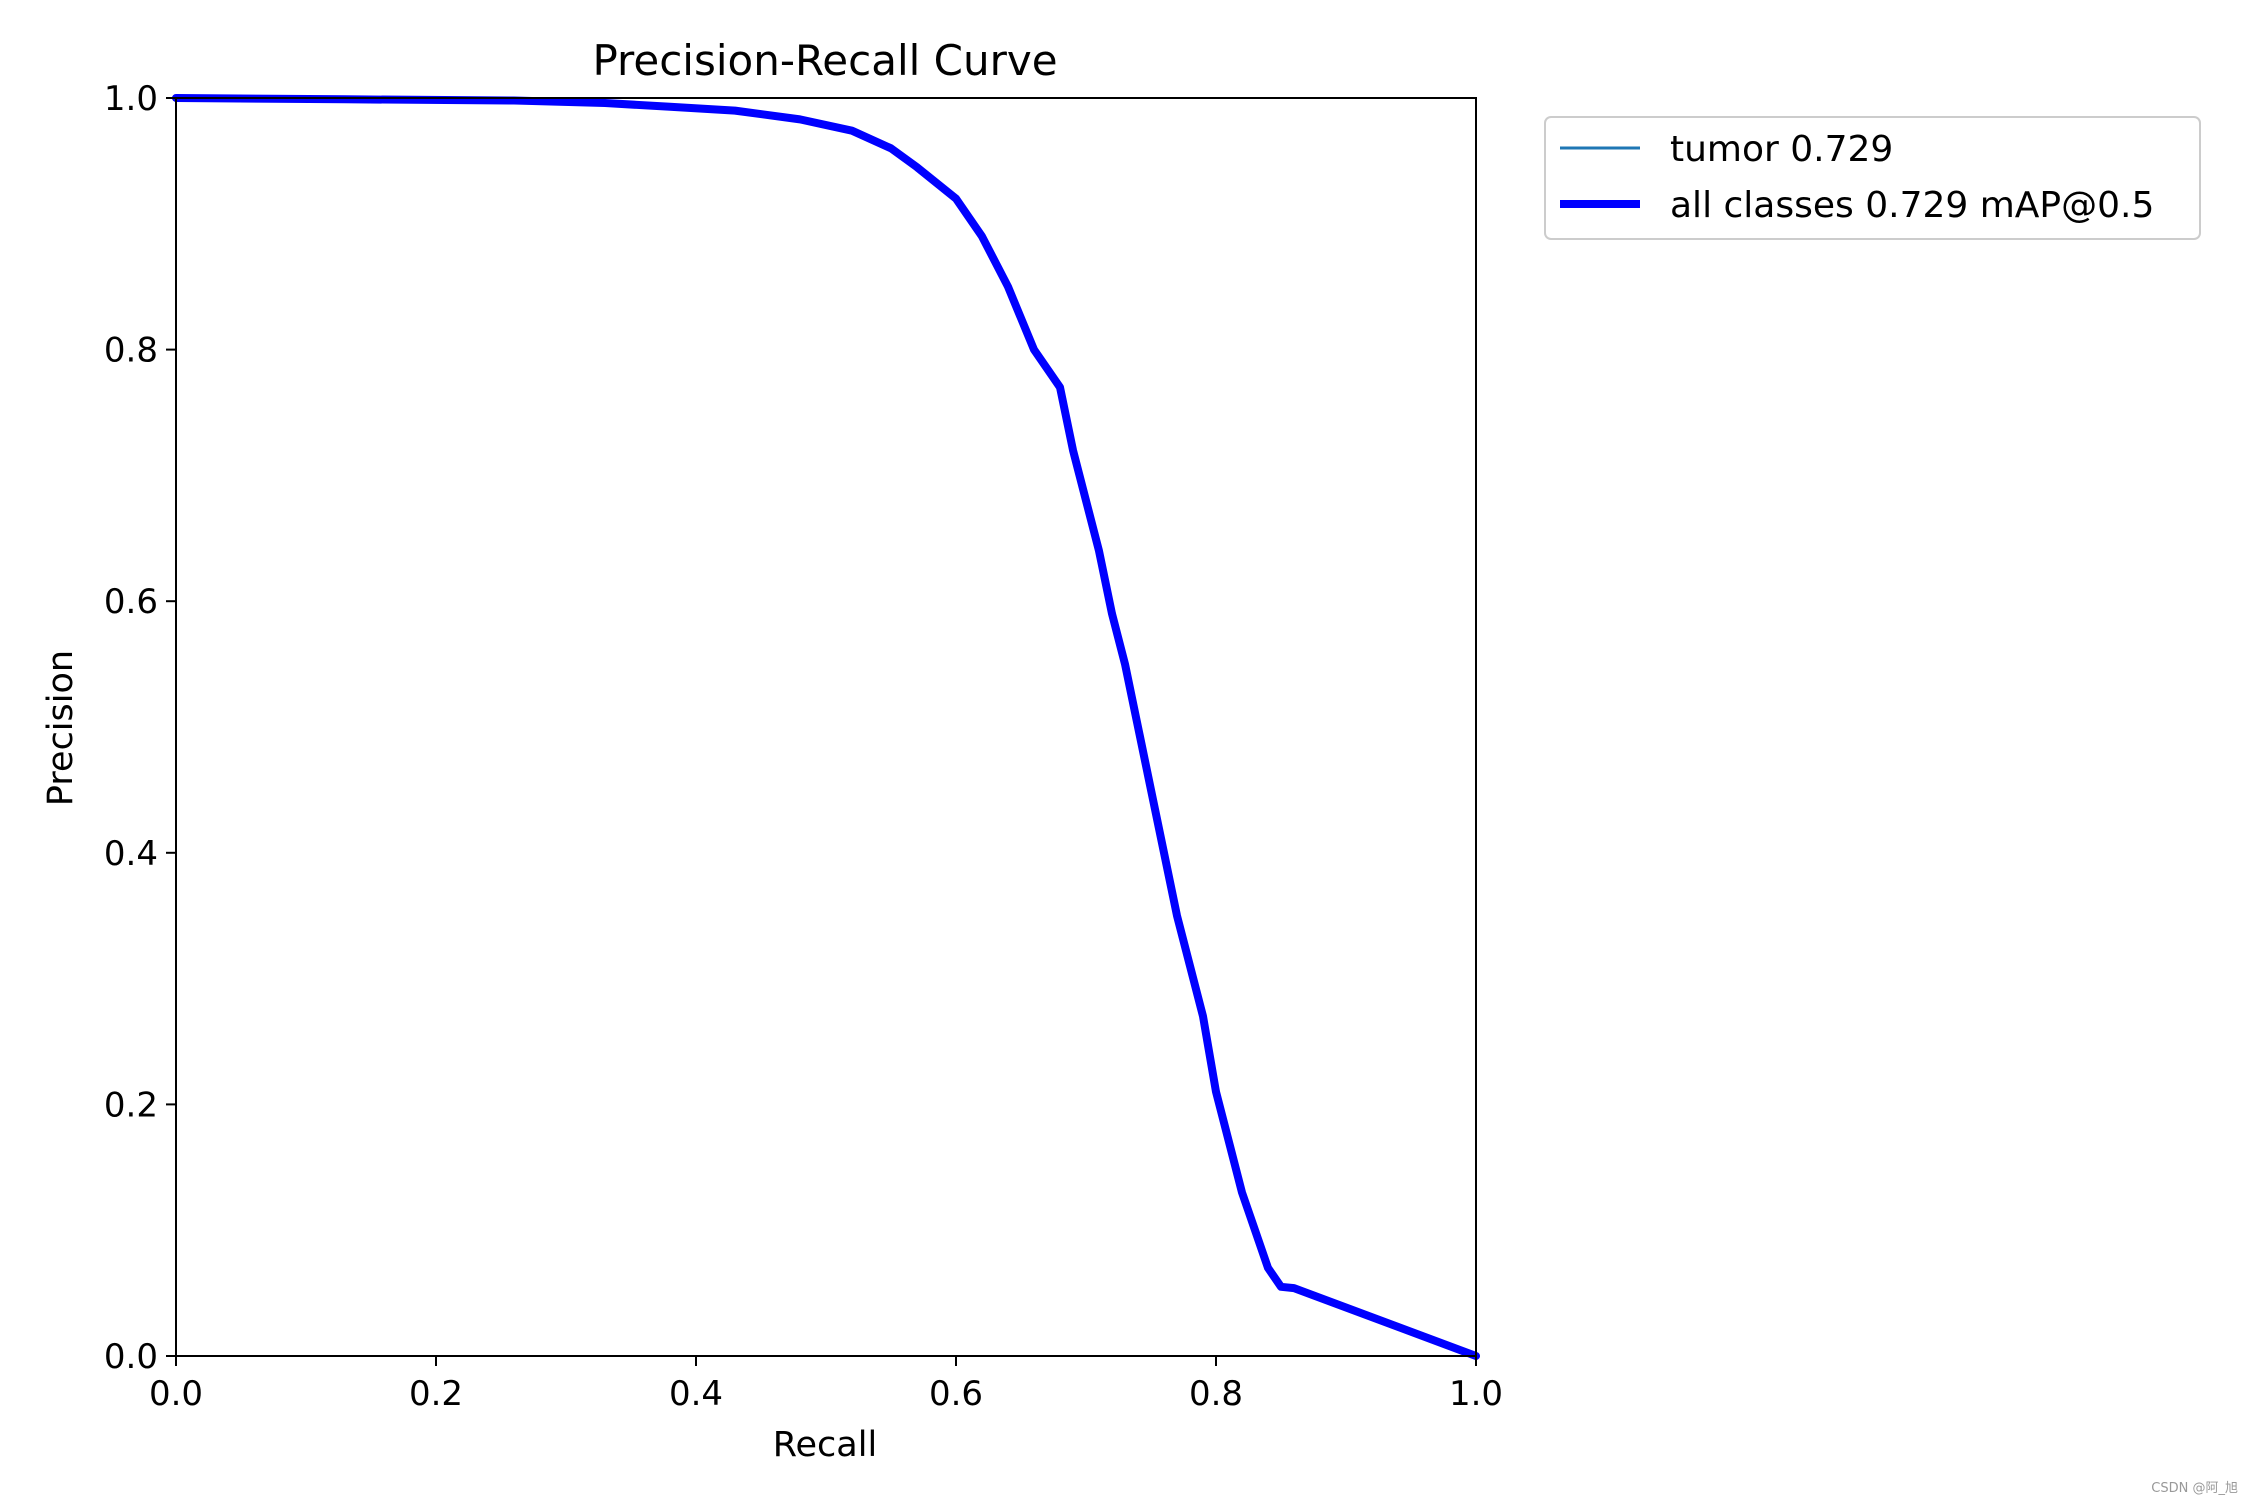 The height and width of the screenshot is (1500, 2250). Describe the element at coordinates (131, 854) in the screenshot. I see `y-tick-label: 0.4` at that location.